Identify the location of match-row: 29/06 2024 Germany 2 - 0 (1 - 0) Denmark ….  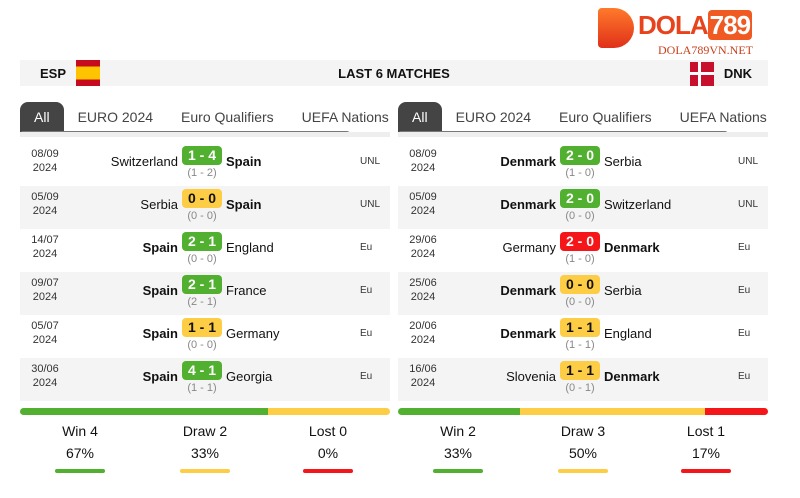
(583, 250).